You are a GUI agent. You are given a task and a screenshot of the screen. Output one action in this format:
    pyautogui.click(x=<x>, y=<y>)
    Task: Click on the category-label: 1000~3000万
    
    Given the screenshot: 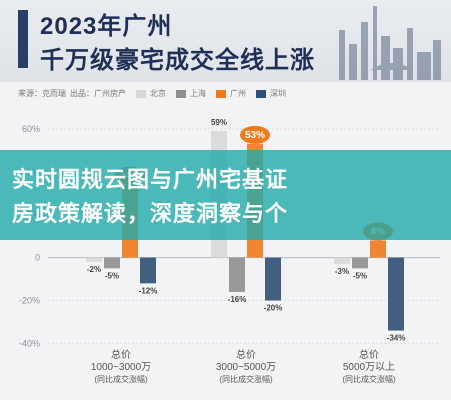 What is the action you would take?
    pyautogui.click(x=121, y=367)
    